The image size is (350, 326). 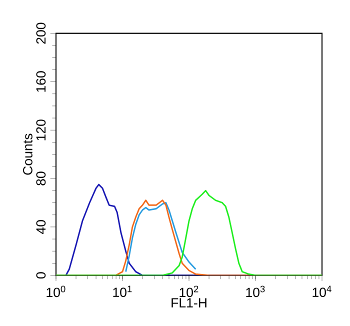 I want to click on y-tick-label: 0, so click(x=41, y=275).